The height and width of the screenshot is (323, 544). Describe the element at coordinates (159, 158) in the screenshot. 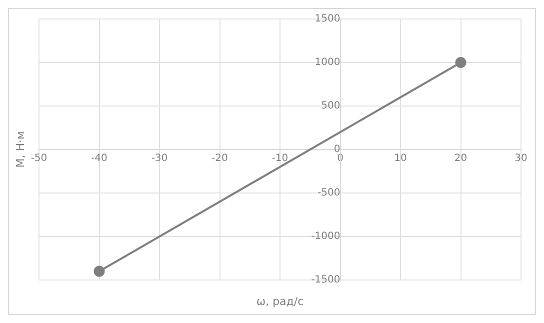

I see `x-tick-label: -30` at that location.